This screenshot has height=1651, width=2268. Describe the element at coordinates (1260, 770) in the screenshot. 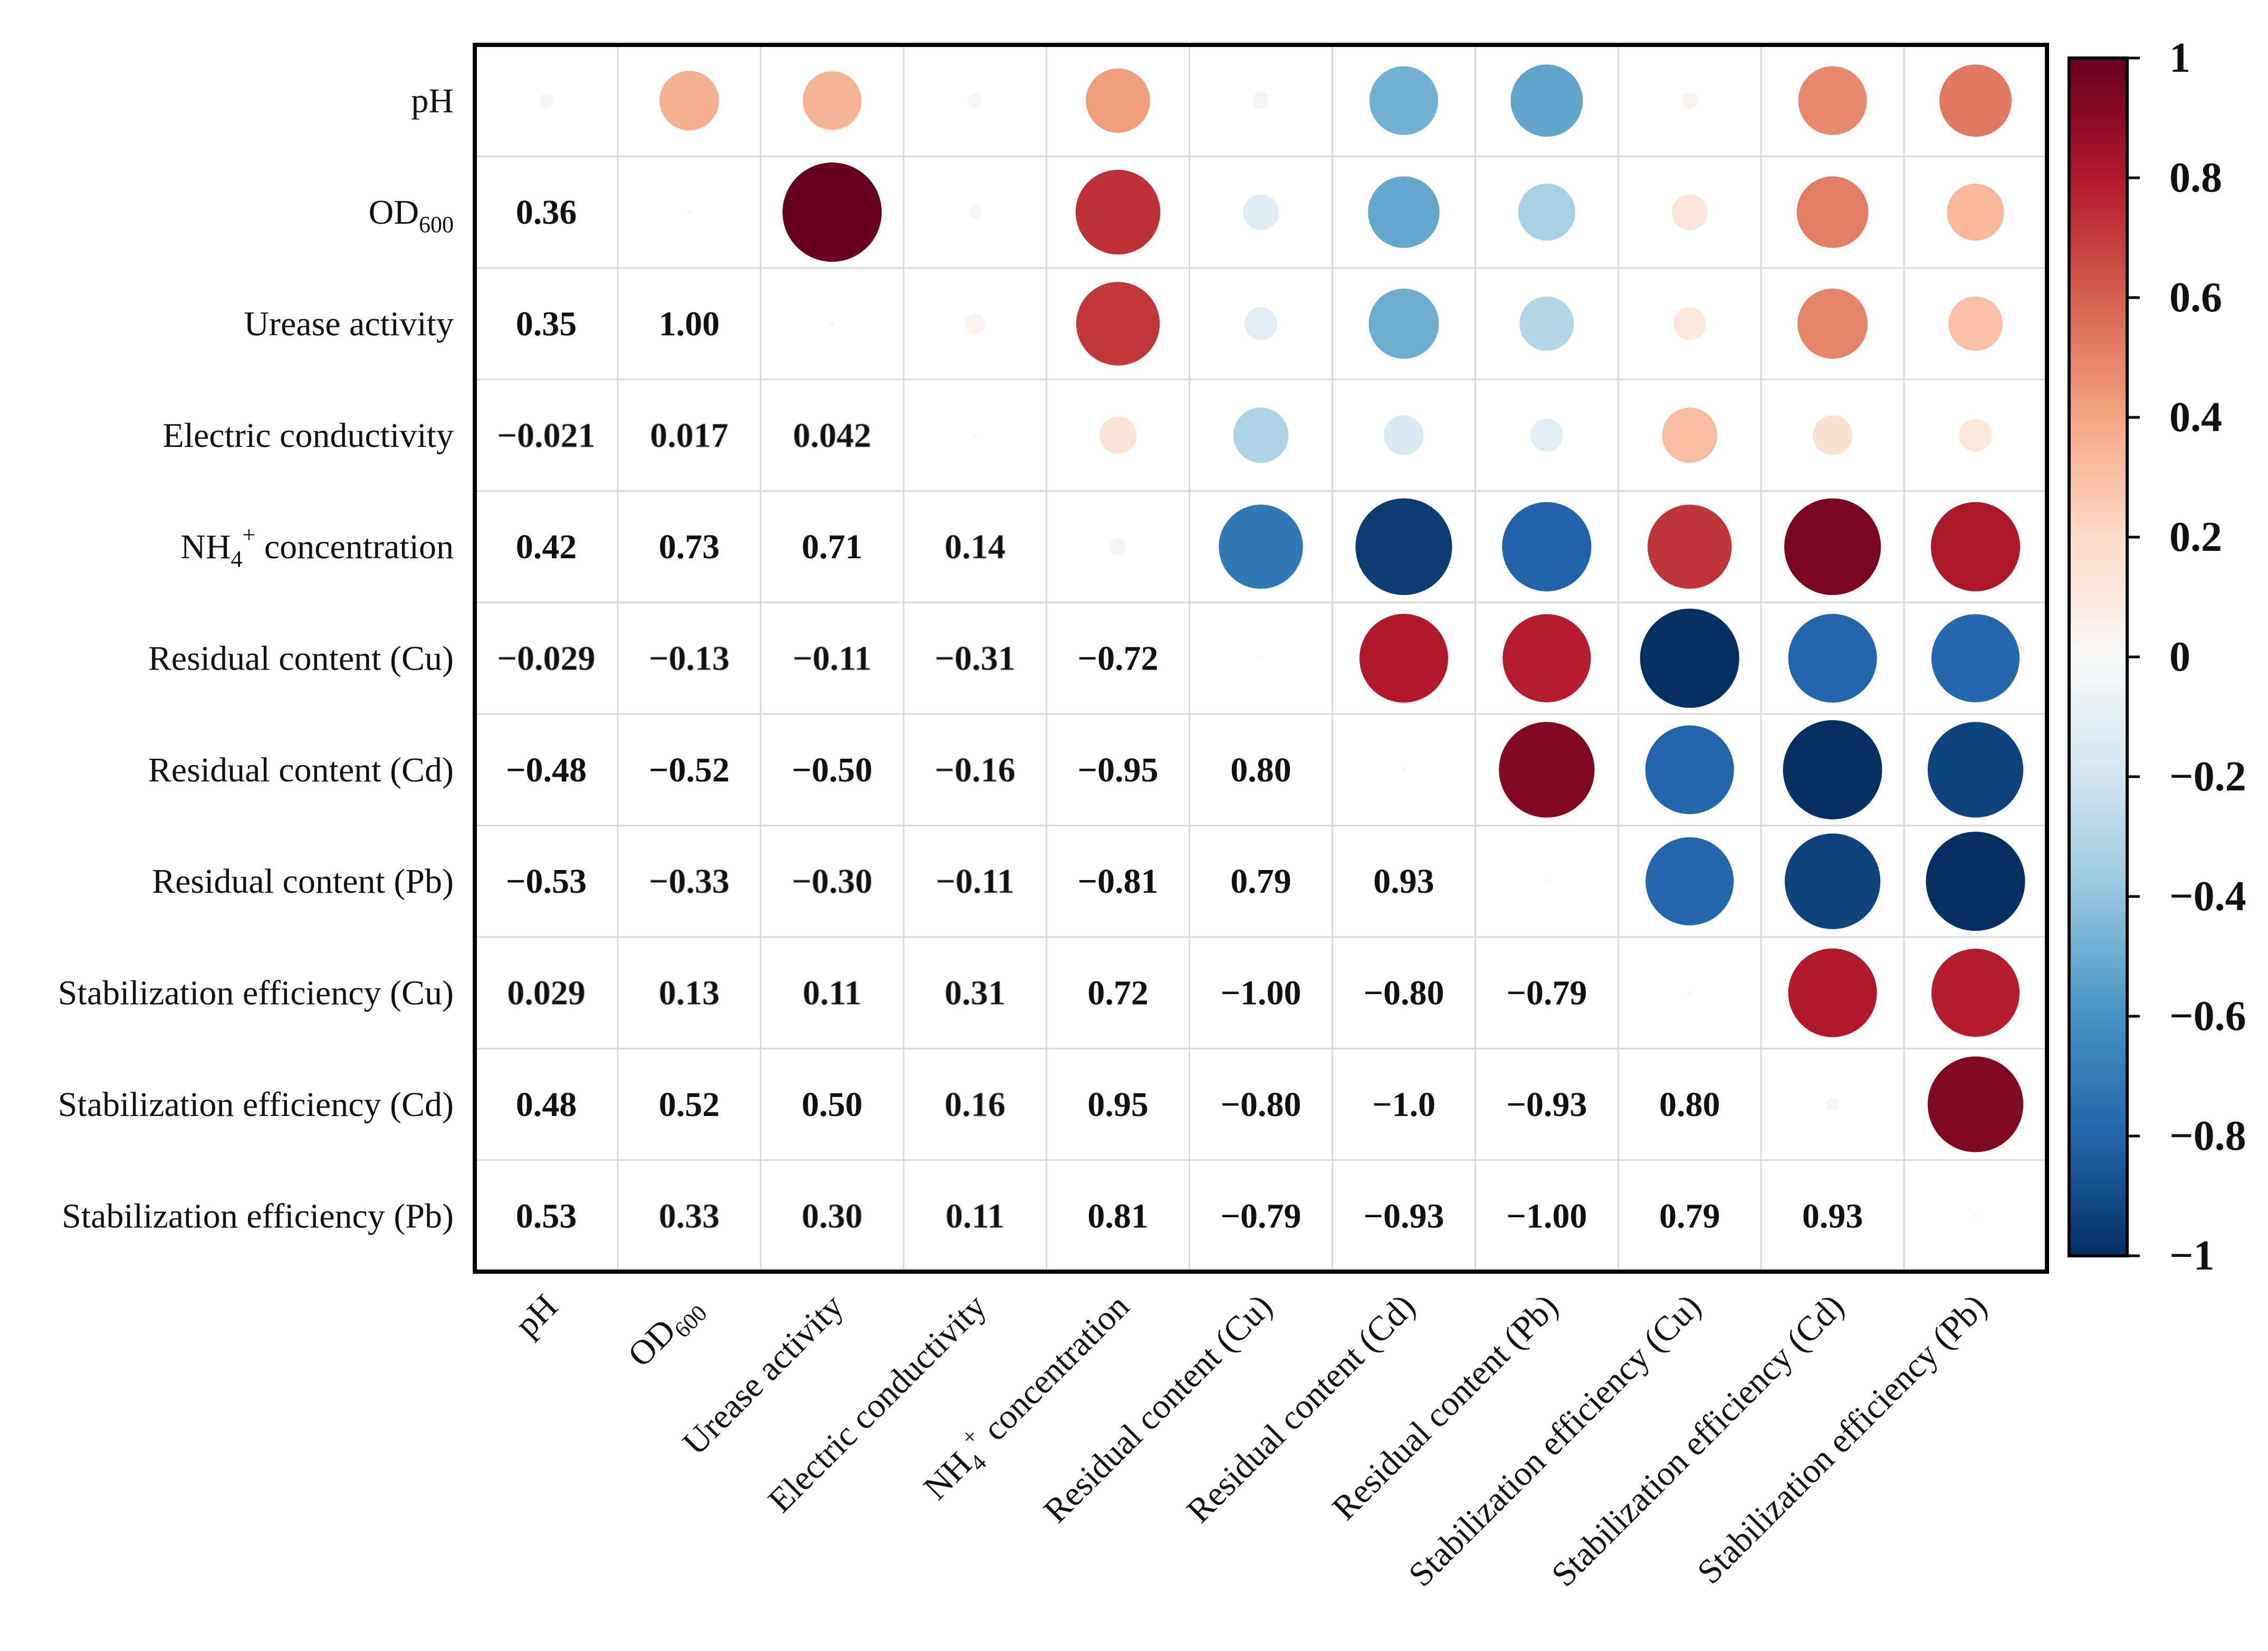

I see `coefficient-label: 0.80` at that location.